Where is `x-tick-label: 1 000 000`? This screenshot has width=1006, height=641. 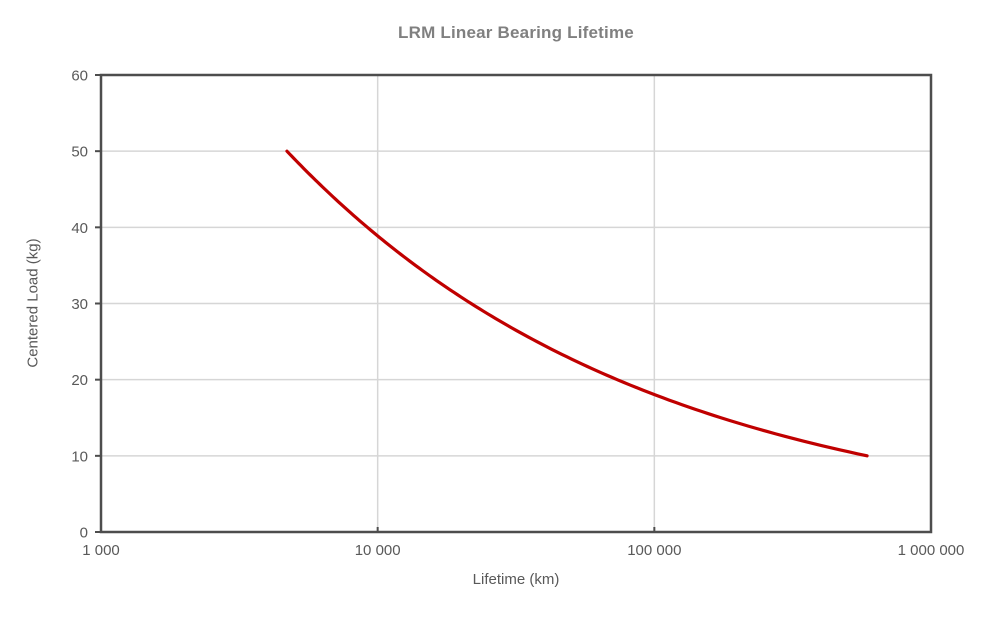
x-tick-label: 1 000 000 is located at coordinates (931, 550).